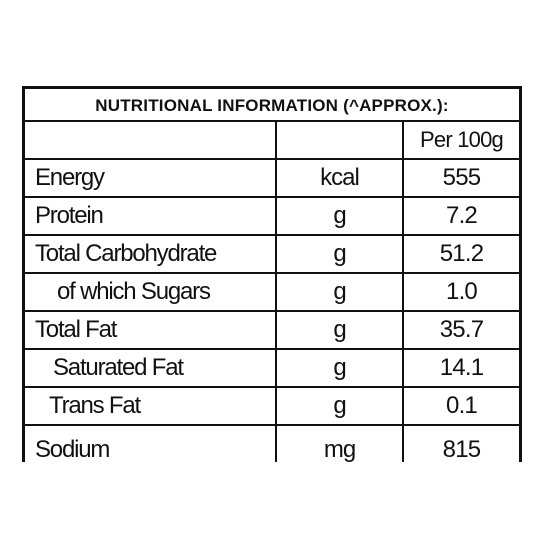  I want to click on table-row-total-carbohydrate: Total Carbohydrate g 51.2, so click(272, 255).